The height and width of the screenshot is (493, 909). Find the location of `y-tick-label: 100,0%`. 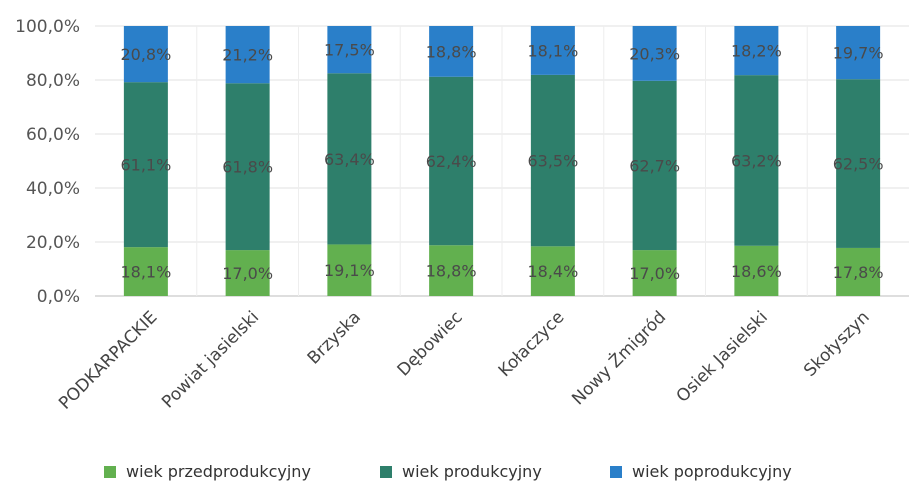

y-tick-label: 100,0% is located at coordinates (47, 27).